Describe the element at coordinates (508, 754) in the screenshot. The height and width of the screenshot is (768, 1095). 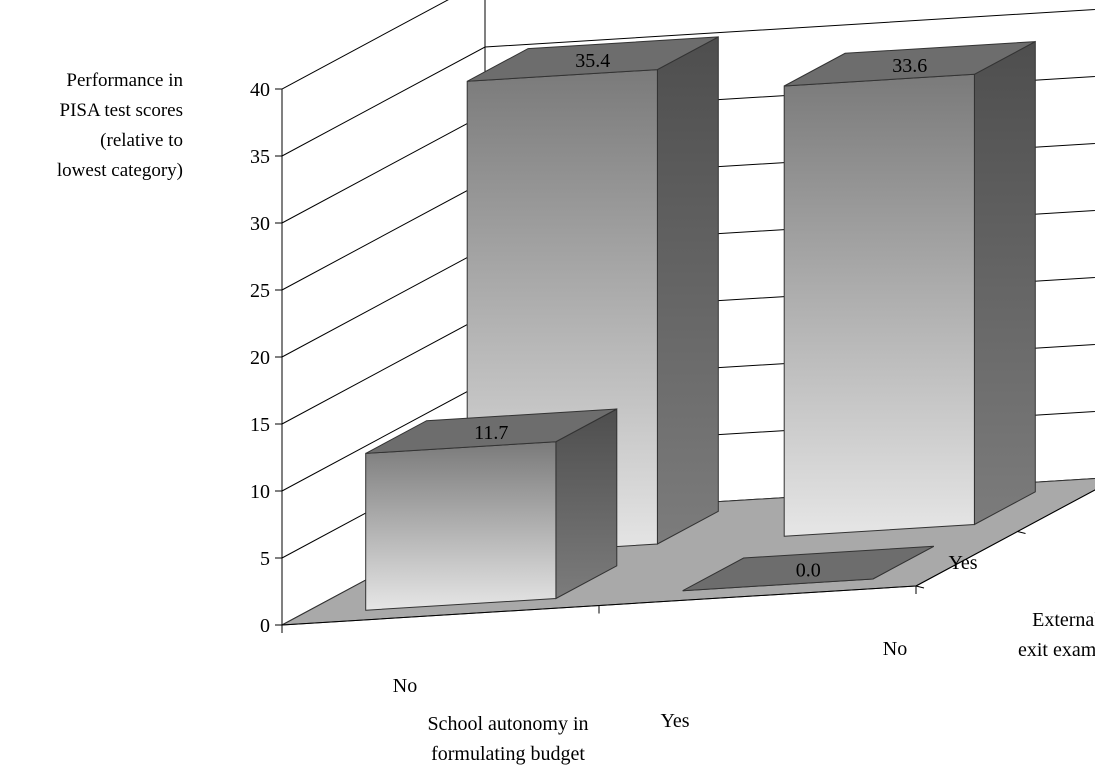
I see `x-axis-title-line-2: formulating budget` at that location.